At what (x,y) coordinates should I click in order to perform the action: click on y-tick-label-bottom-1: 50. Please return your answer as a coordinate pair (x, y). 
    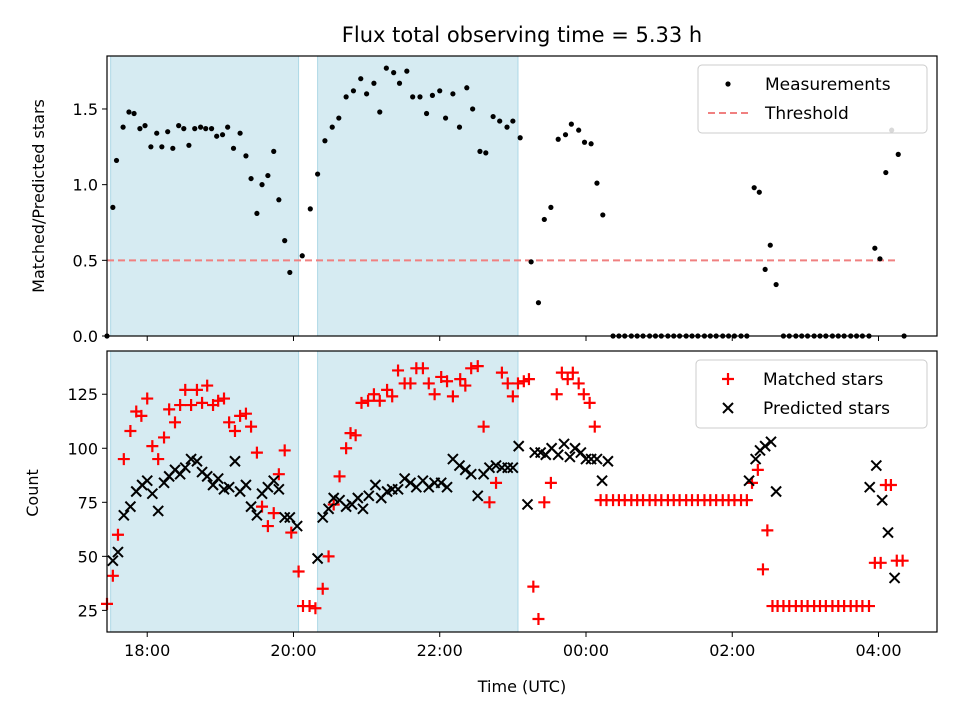
    Looking at the image, I should click on (88, 556).